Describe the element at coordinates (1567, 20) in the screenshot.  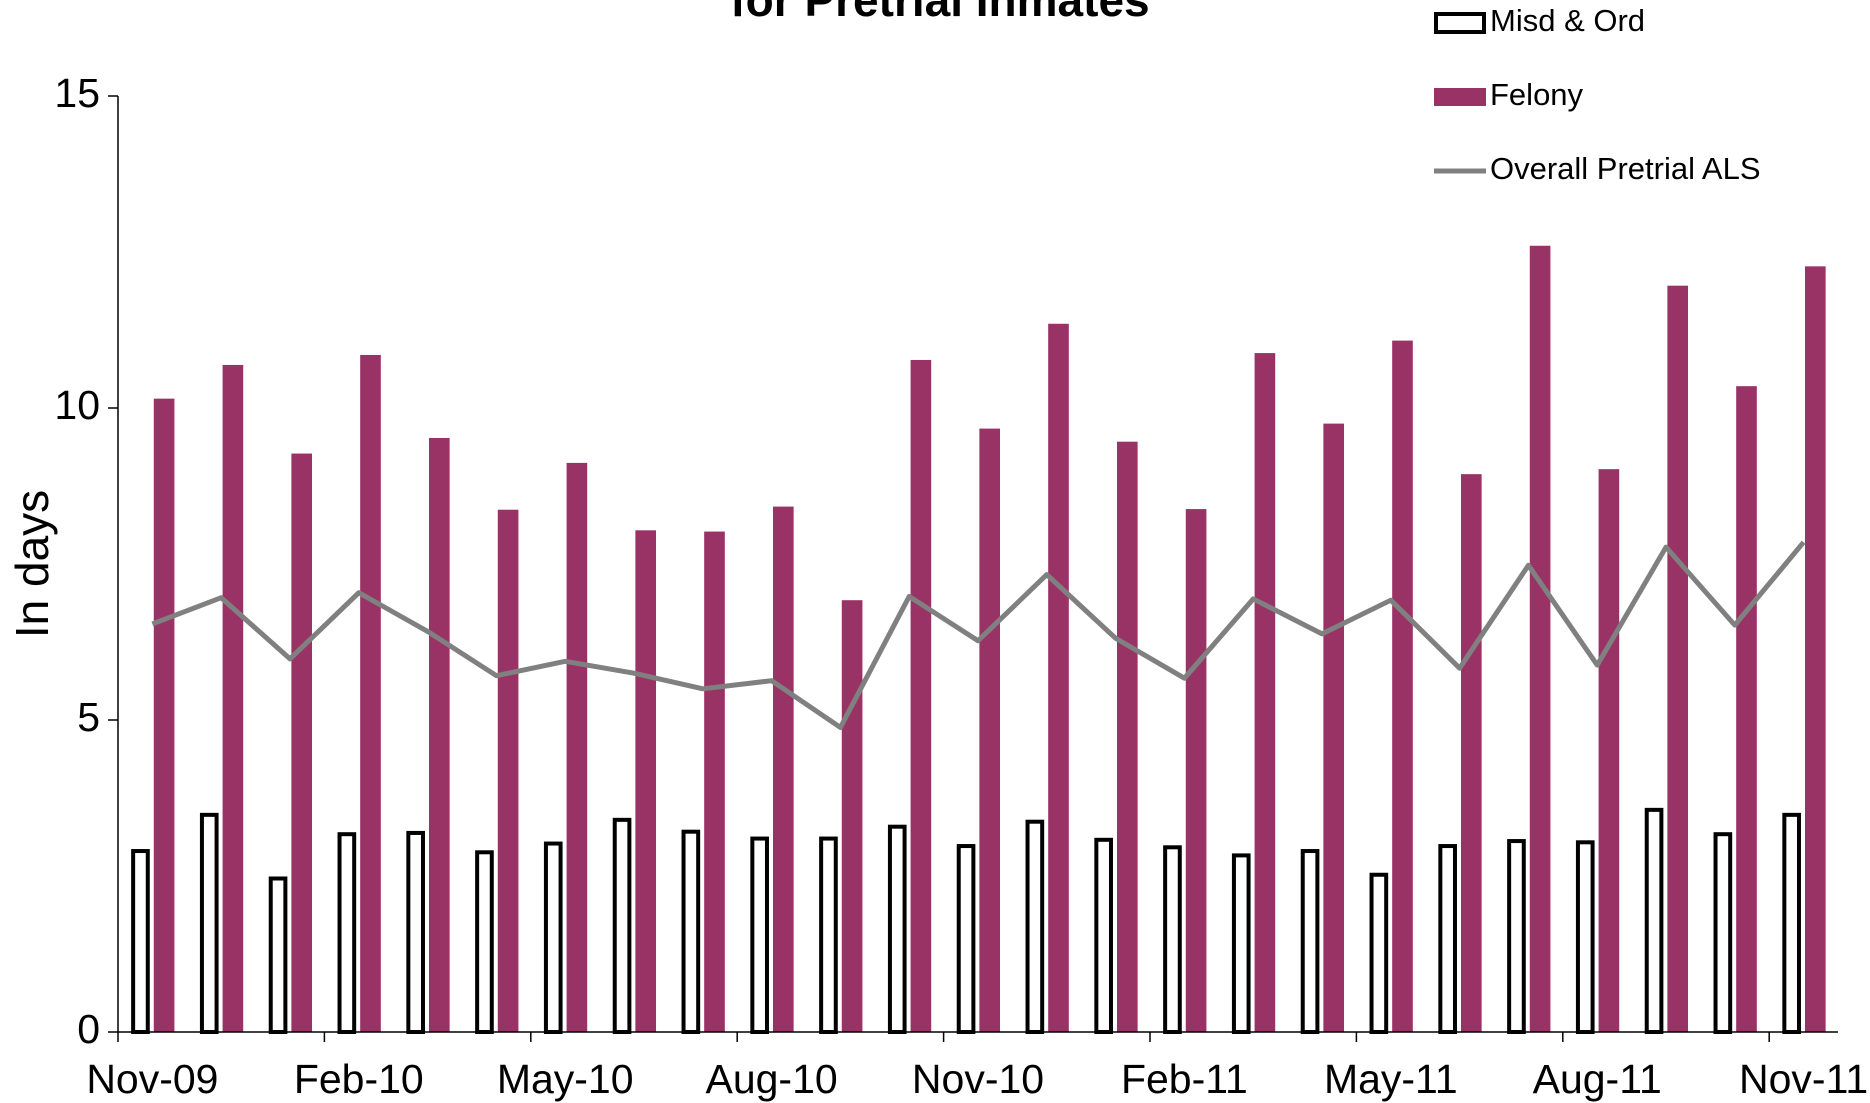
I see `legend-label: Misd & Ord` at that location.